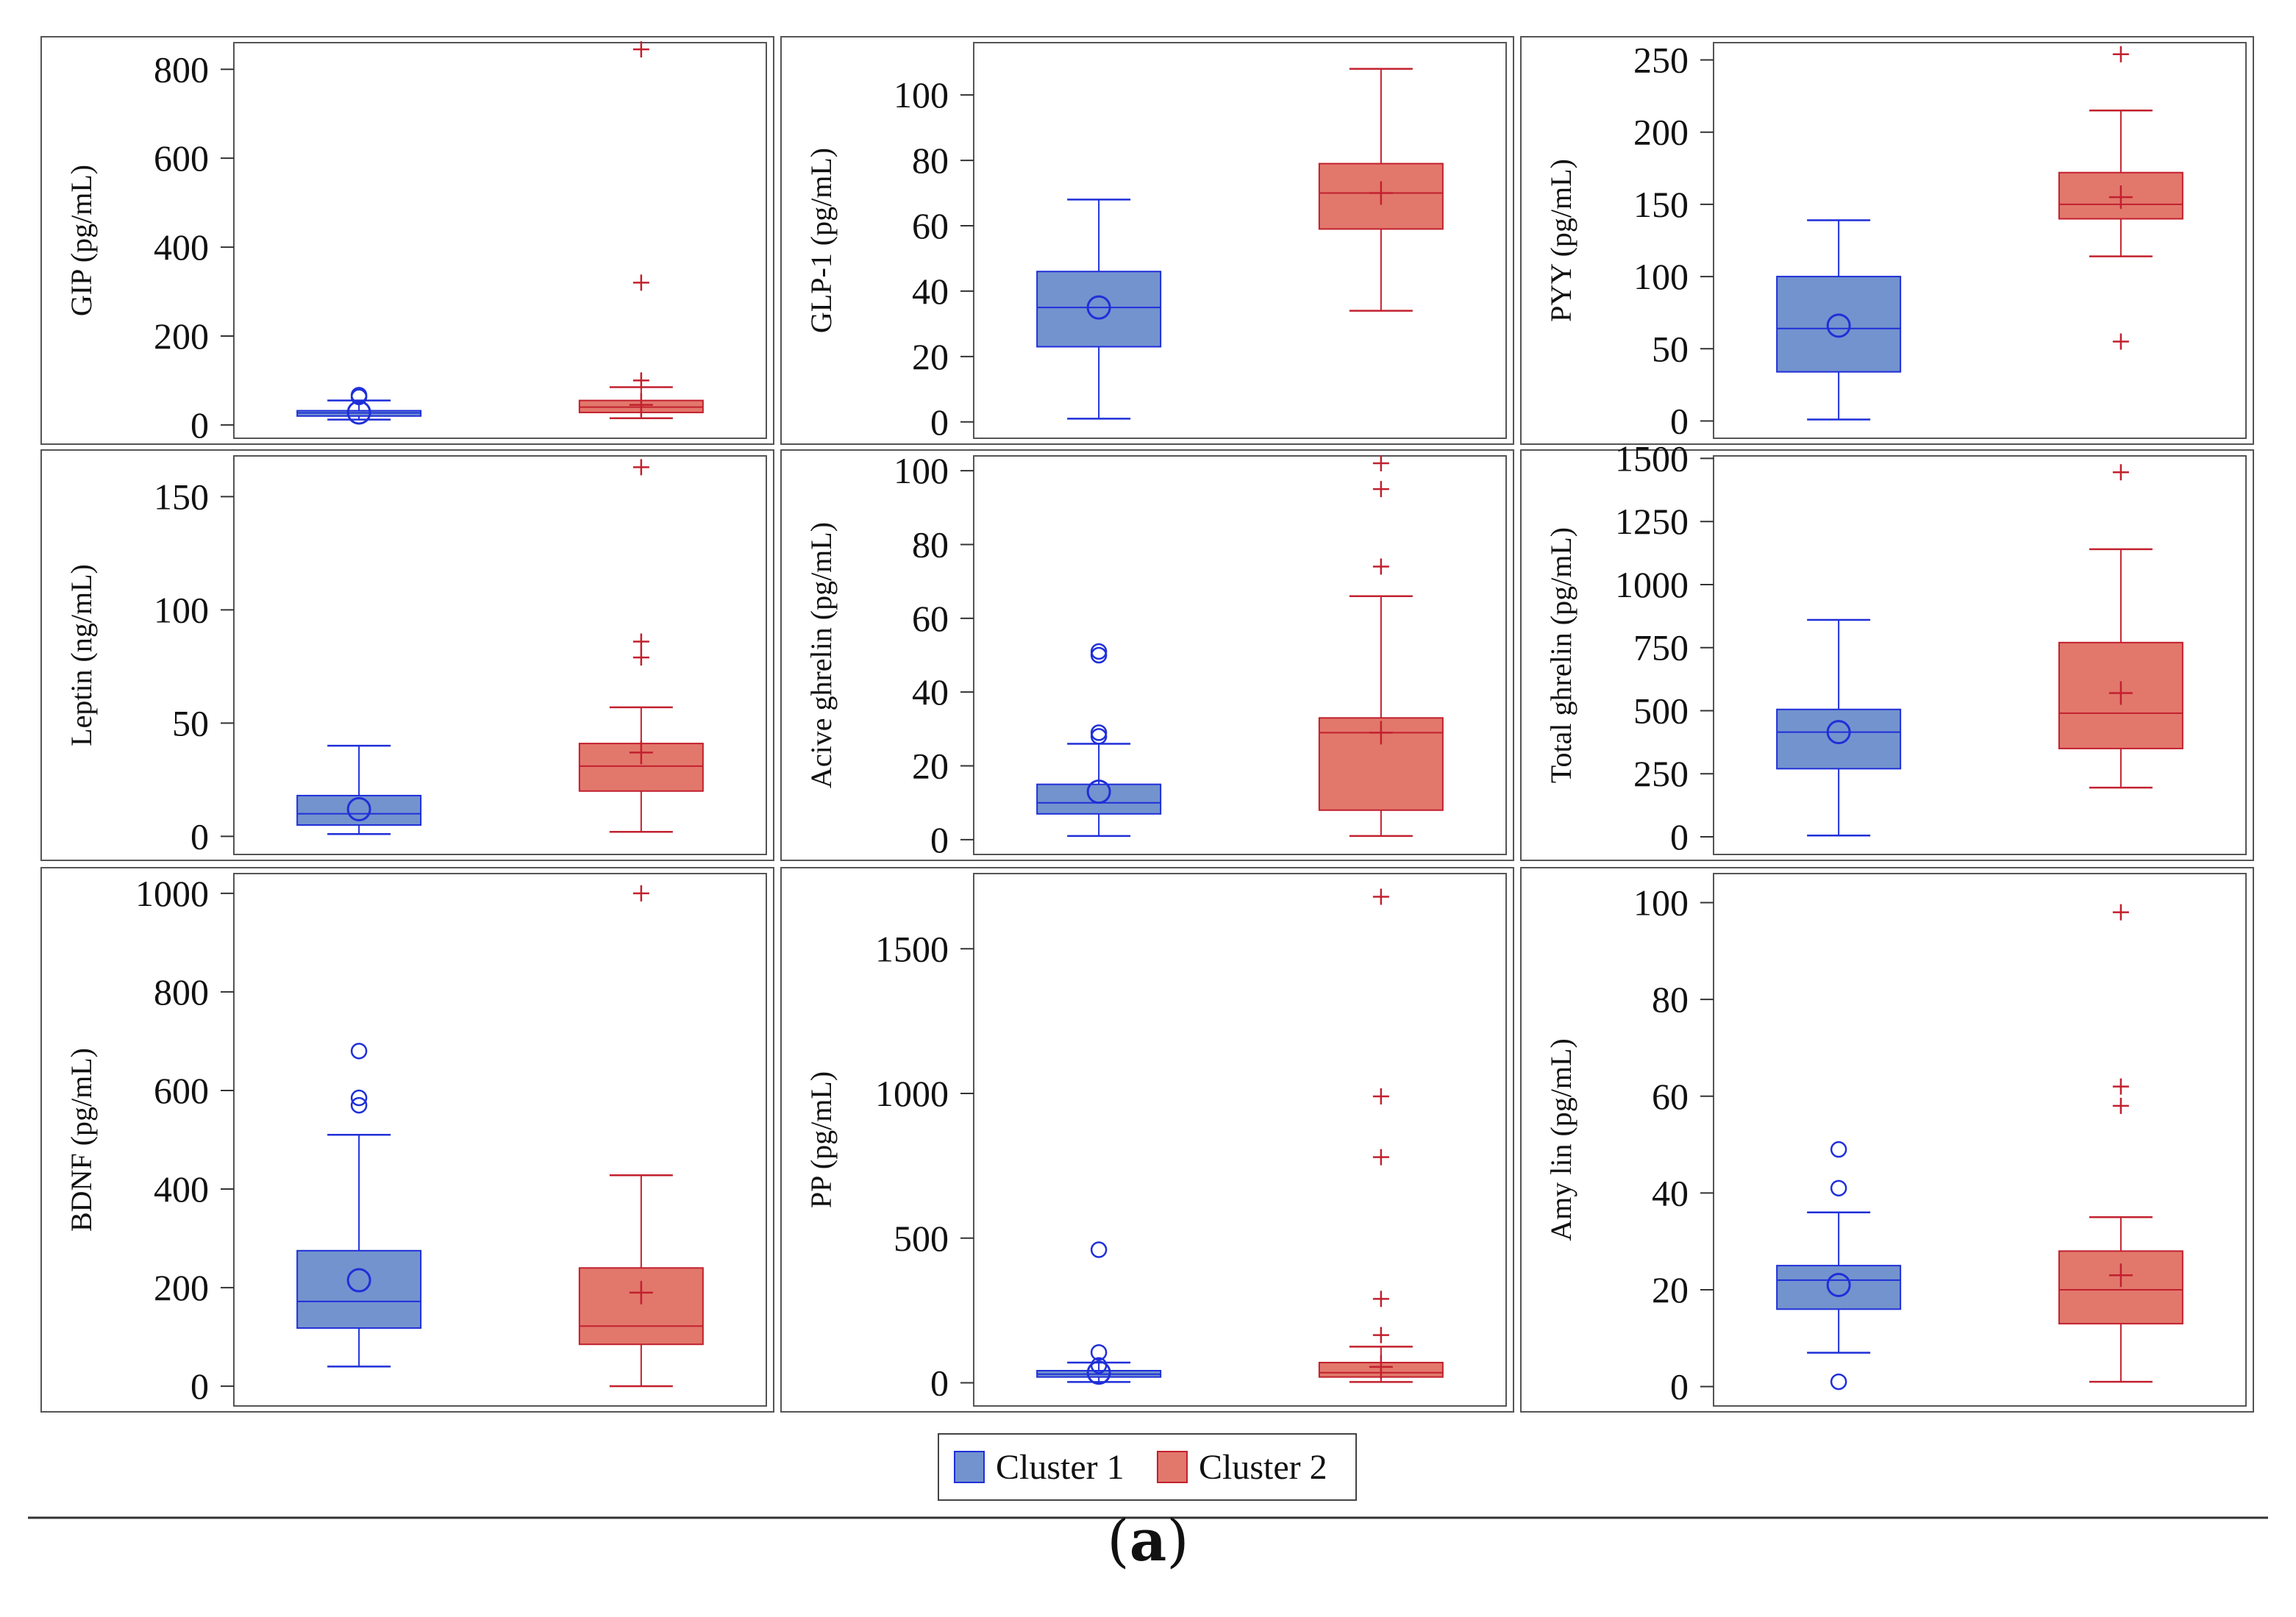 The image size is (2296, 1617). What do you see at coordinates (1119, 1541) in the screenshot?
I see `caption-open-paren: (` at bounding box center [1119, 1541].